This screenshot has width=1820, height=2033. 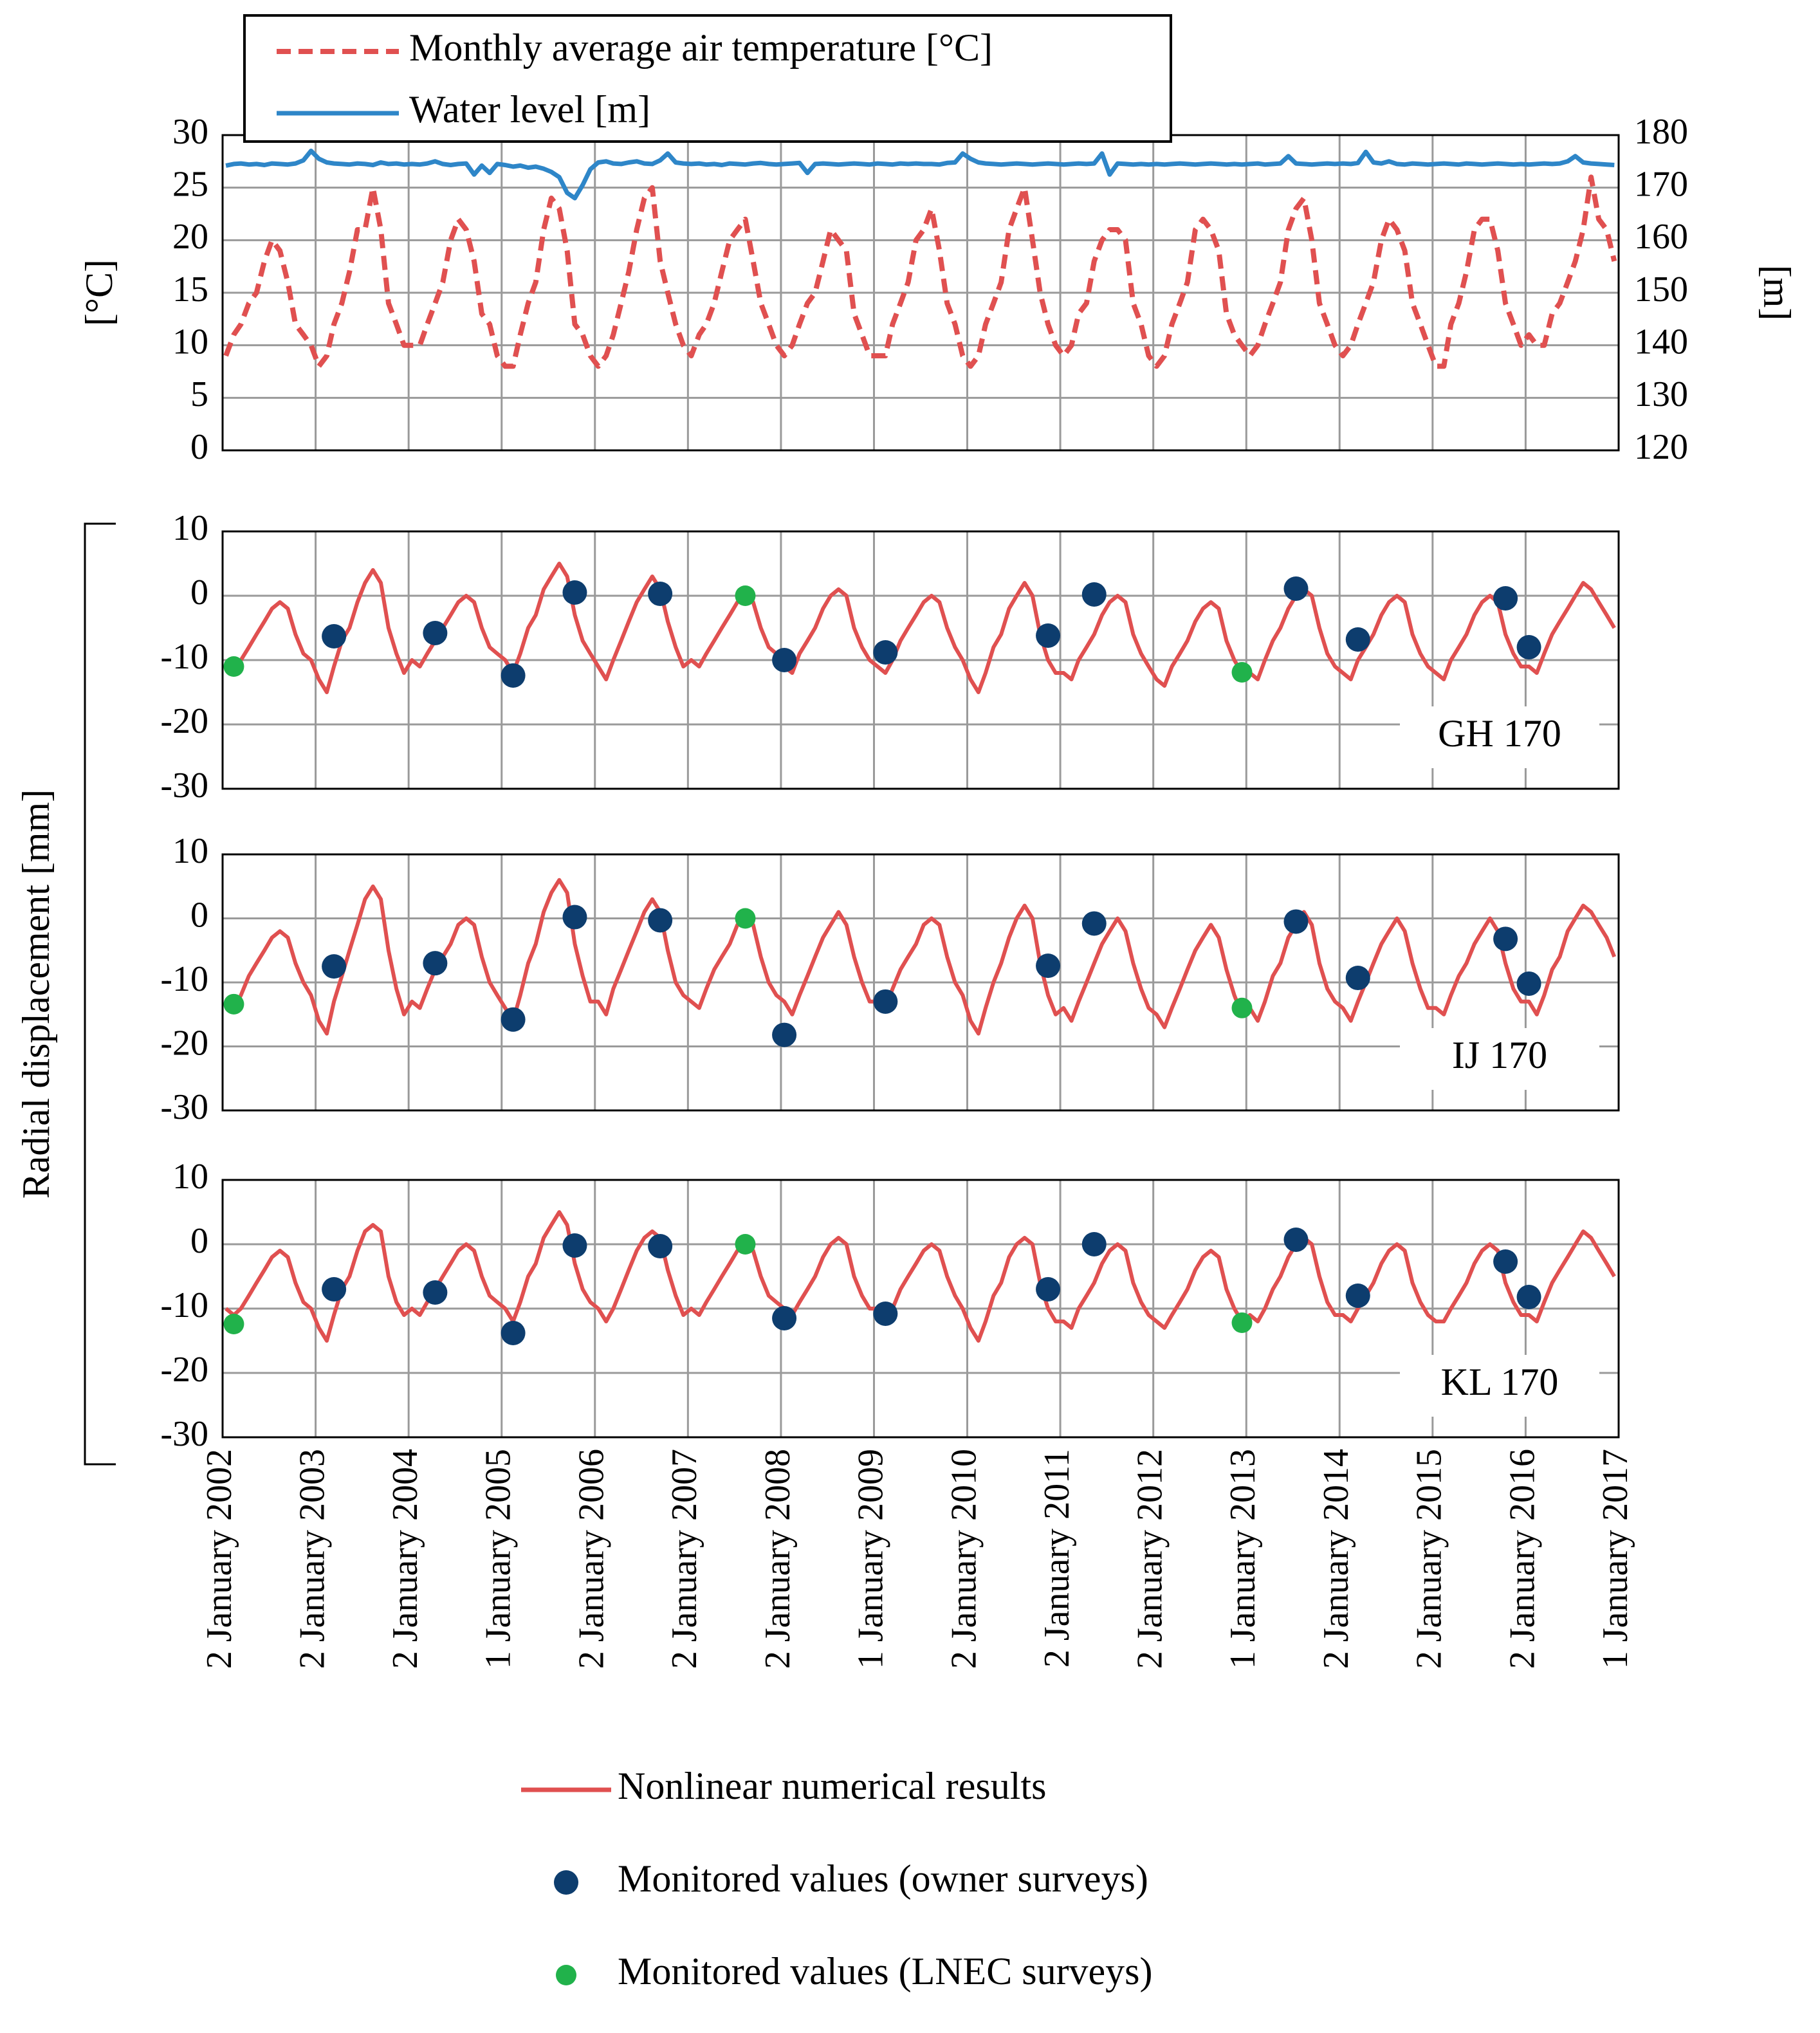 I want to click on x-tick-label: 2 January 2008, so click(x=778, y=1559).